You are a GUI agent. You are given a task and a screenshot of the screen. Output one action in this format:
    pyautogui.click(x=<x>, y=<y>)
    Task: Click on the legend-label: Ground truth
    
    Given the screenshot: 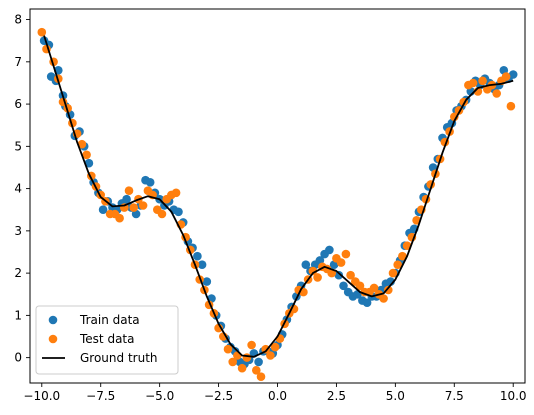 What is the action you would take?
    pyautogui.click(x=119, y=358)
    